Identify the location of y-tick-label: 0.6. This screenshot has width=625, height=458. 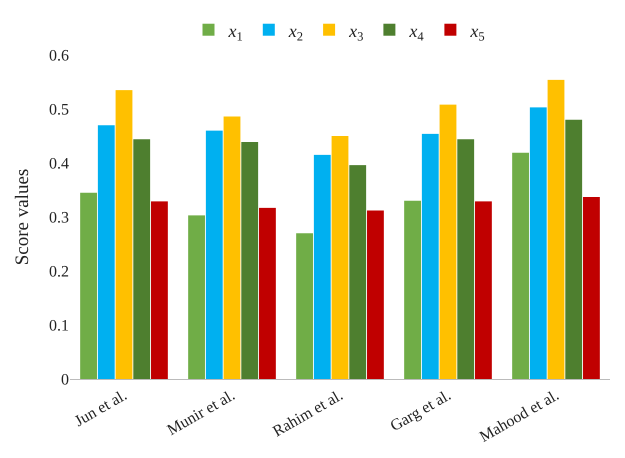
(59, 56).